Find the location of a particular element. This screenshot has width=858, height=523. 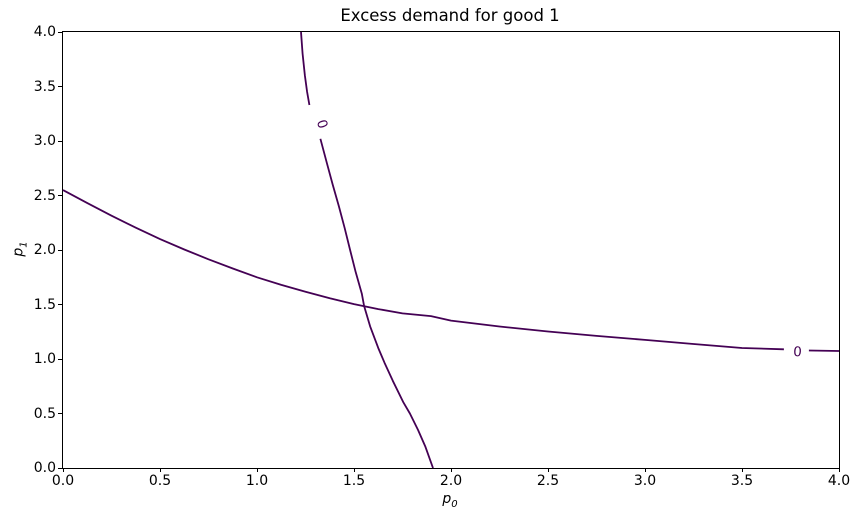

x-axis-label-subscript: 0 is located at coordinates (454, 504).